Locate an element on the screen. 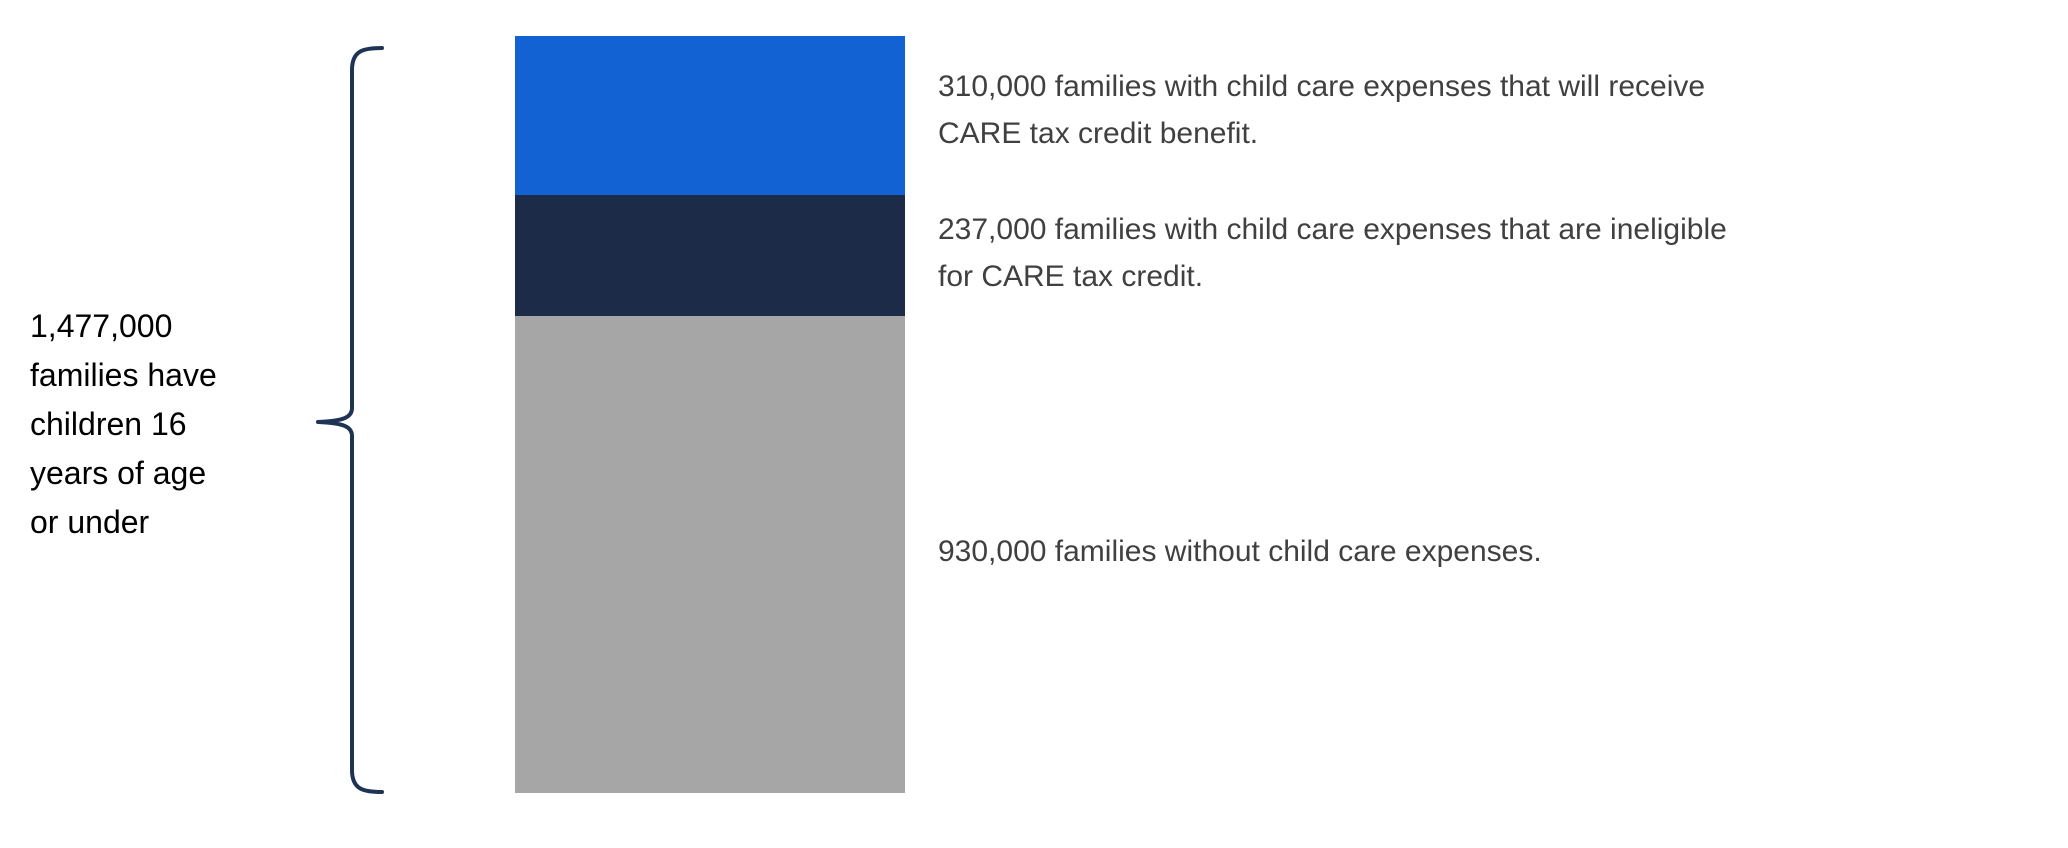  curly-brace is located at coordinates (350, 420).